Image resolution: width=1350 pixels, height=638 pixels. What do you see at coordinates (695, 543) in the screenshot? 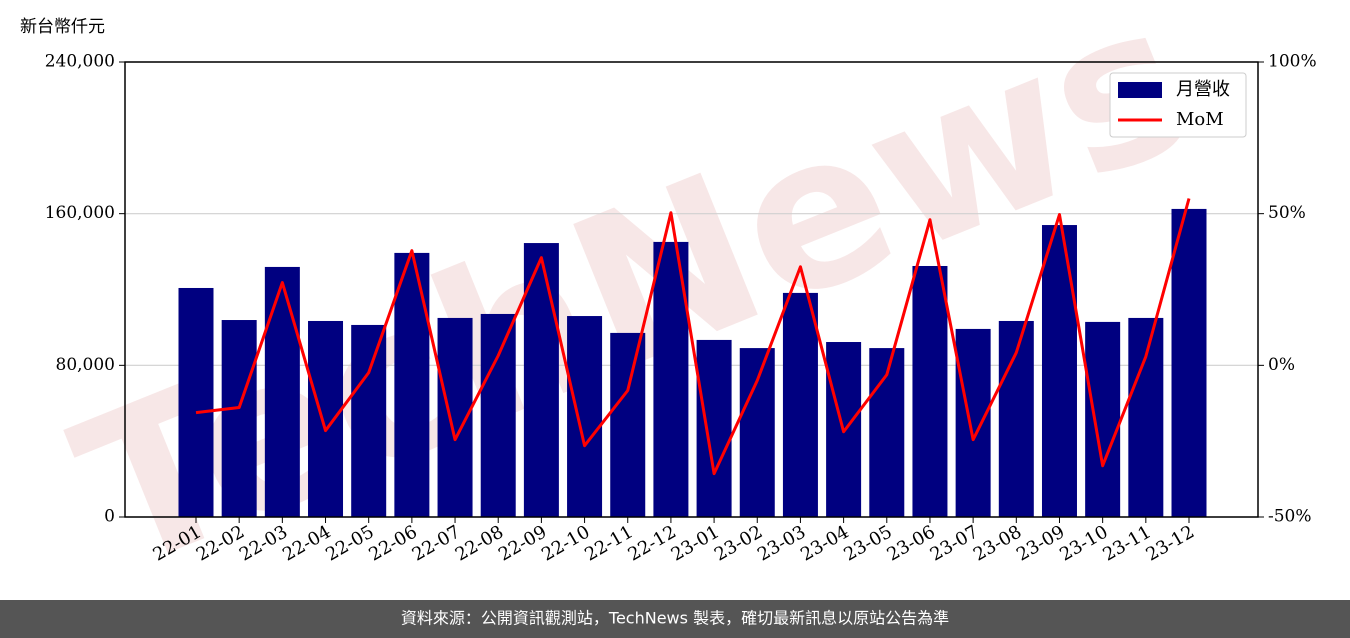
I see `x-tick-label: 23-01` at bounding box center [695, 543].